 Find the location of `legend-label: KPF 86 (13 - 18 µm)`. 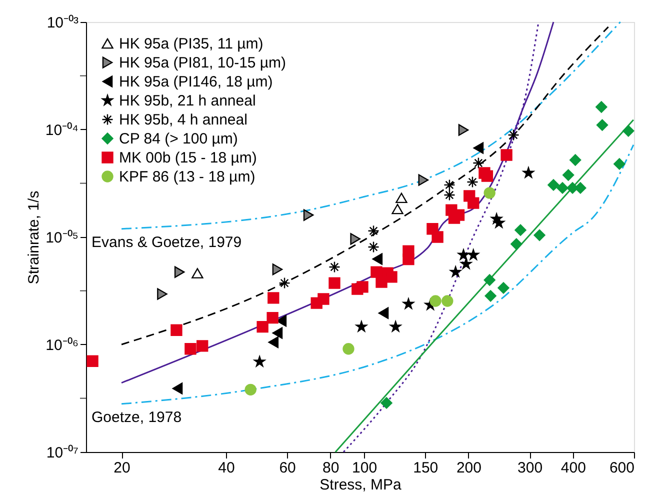

legend-label: KPF 86 (13 - 18 µm) is located at coordinates (187, 177).